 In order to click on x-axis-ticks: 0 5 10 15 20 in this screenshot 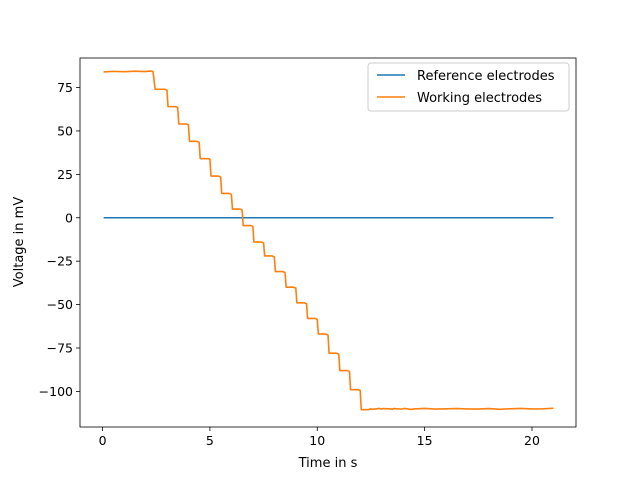, I will do `click(319, 437)`.